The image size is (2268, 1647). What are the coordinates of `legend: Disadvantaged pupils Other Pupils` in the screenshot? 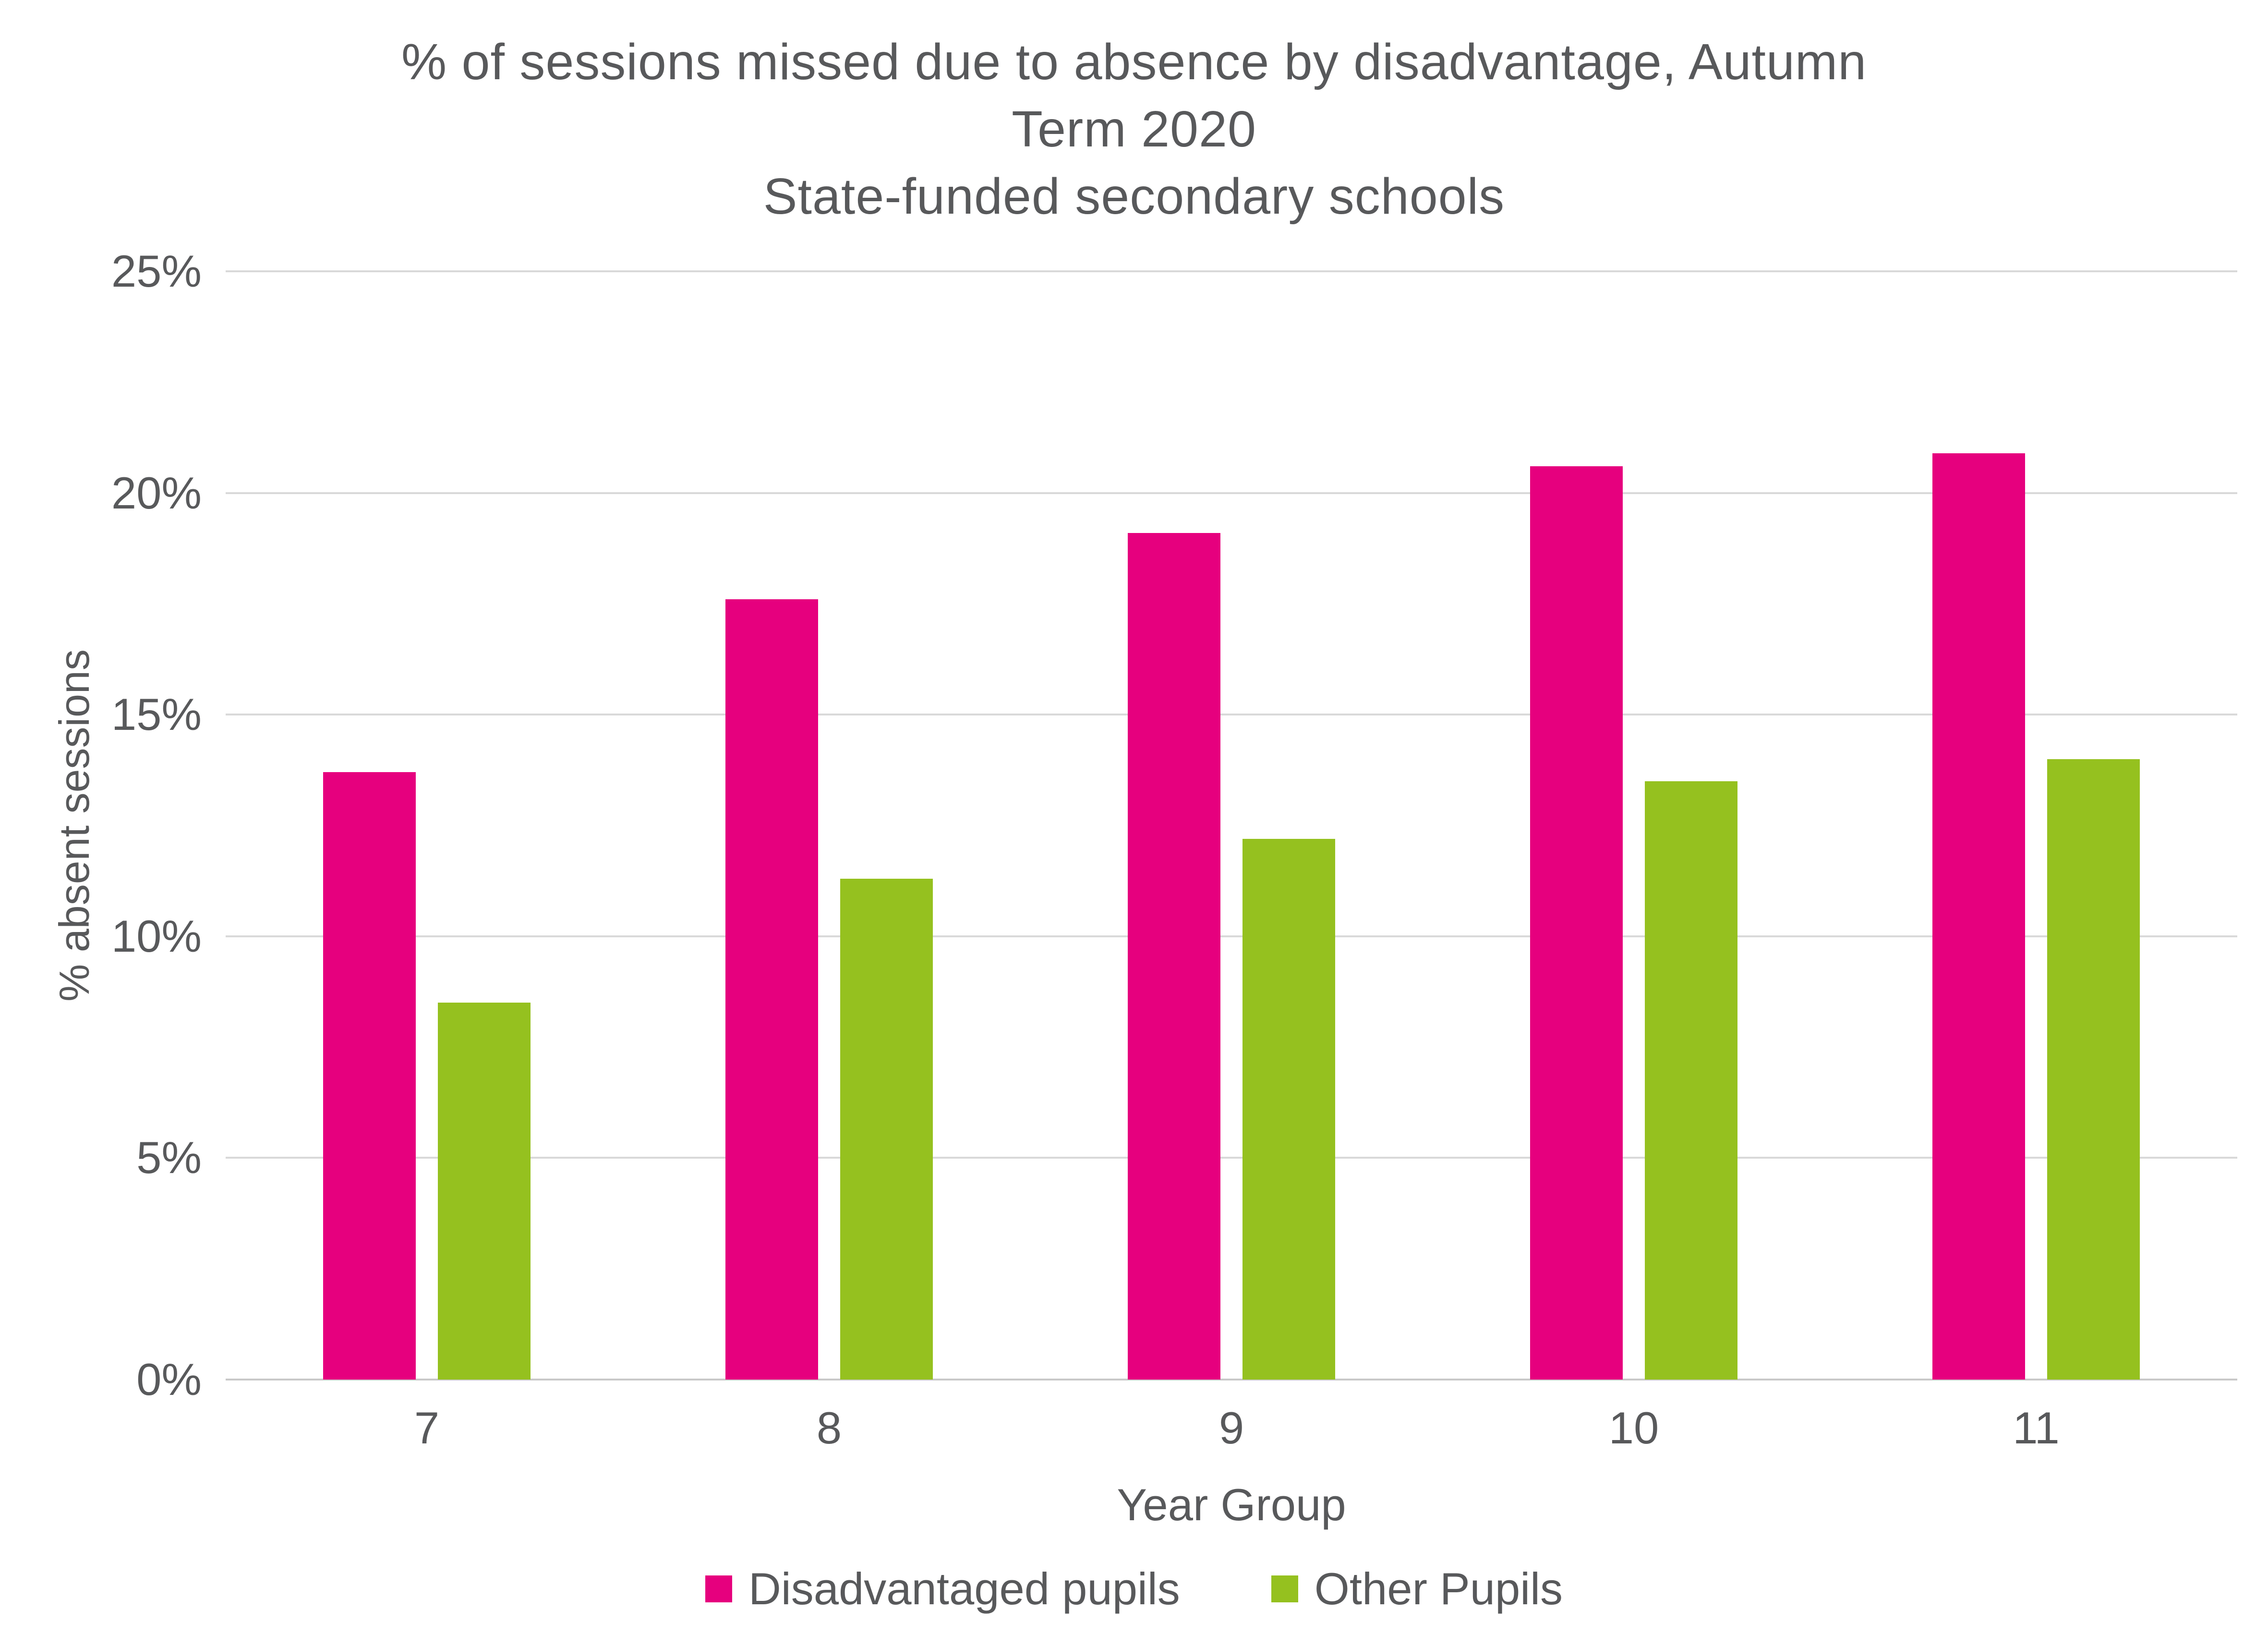 It's located at (1134, 1589).